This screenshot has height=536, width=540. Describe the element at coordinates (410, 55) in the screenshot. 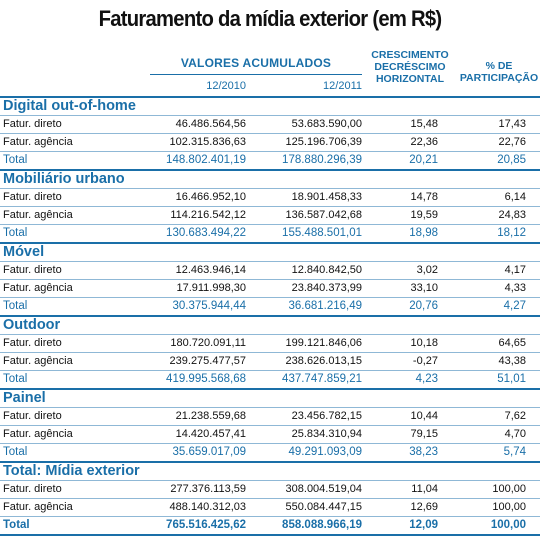

I see `header-crescimento-line-1: CRESCIMENTO` at that location.